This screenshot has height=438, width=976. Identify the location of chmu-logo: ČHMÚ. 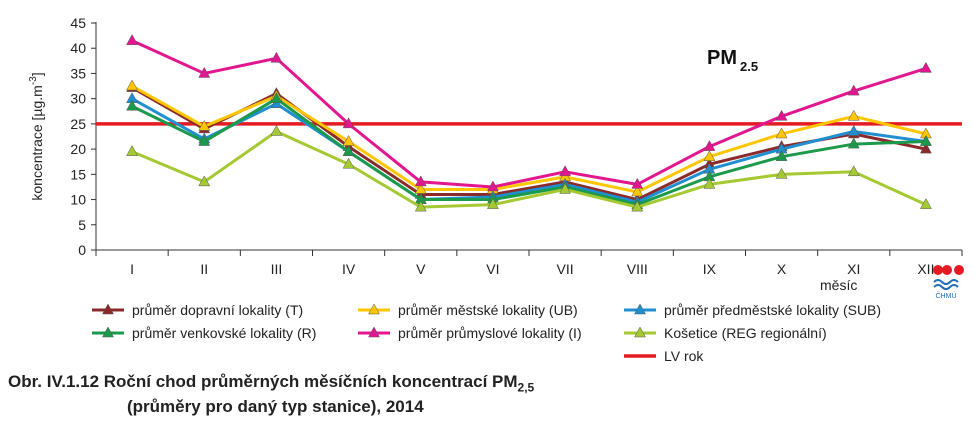
(948, 282).